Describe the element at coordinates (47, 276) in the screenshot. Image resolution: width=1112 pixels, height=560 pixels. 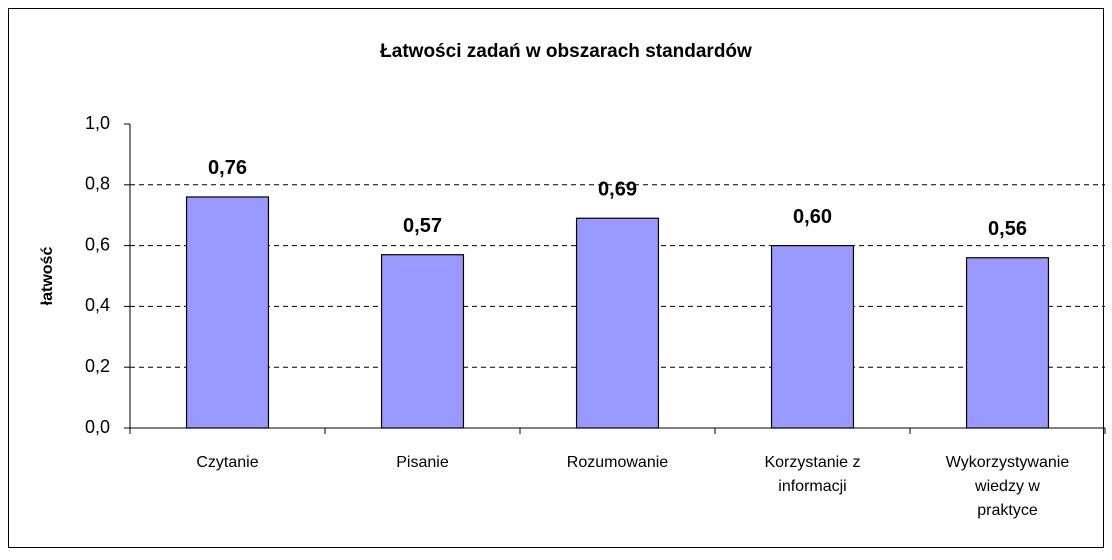
I see `y-axis-label: łatwość` at that location.